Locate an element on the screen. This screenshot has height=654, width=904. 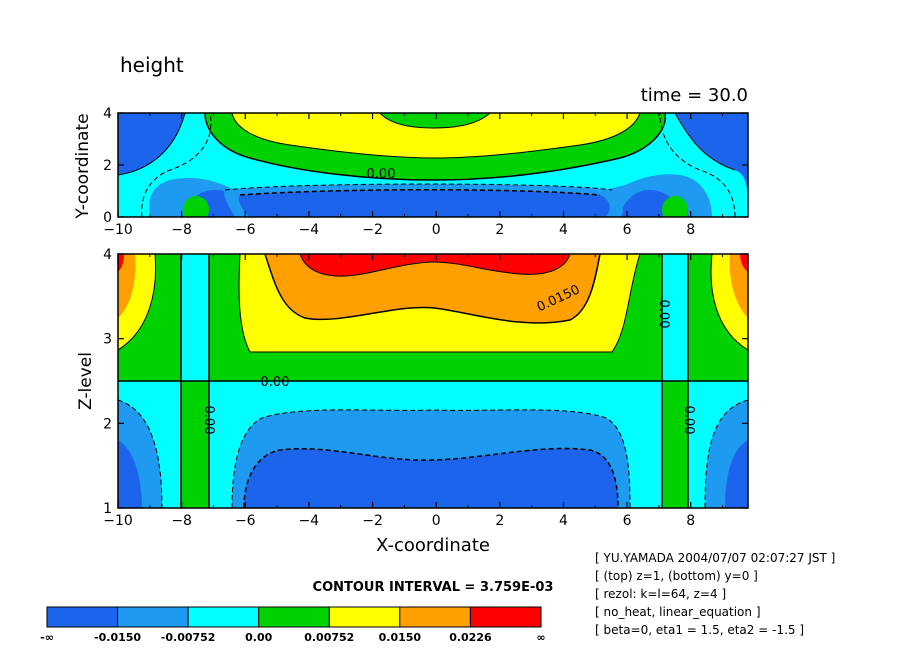
time-label: time = 30.0 is located at coordinates (694, 95).